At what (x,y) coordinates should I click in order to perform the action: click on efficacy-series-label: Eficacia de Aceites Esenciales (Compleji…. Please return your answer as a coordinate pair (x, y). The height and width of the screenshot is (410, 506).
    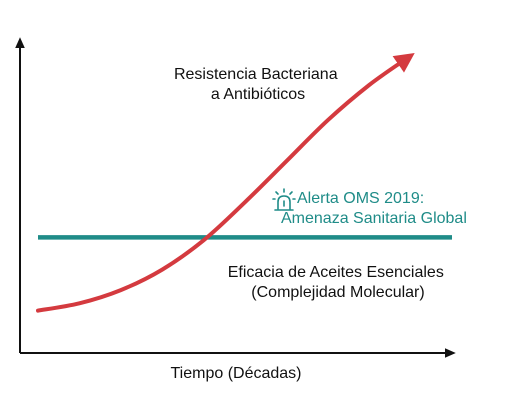
    Looking at the image, I should click on (338, 282).